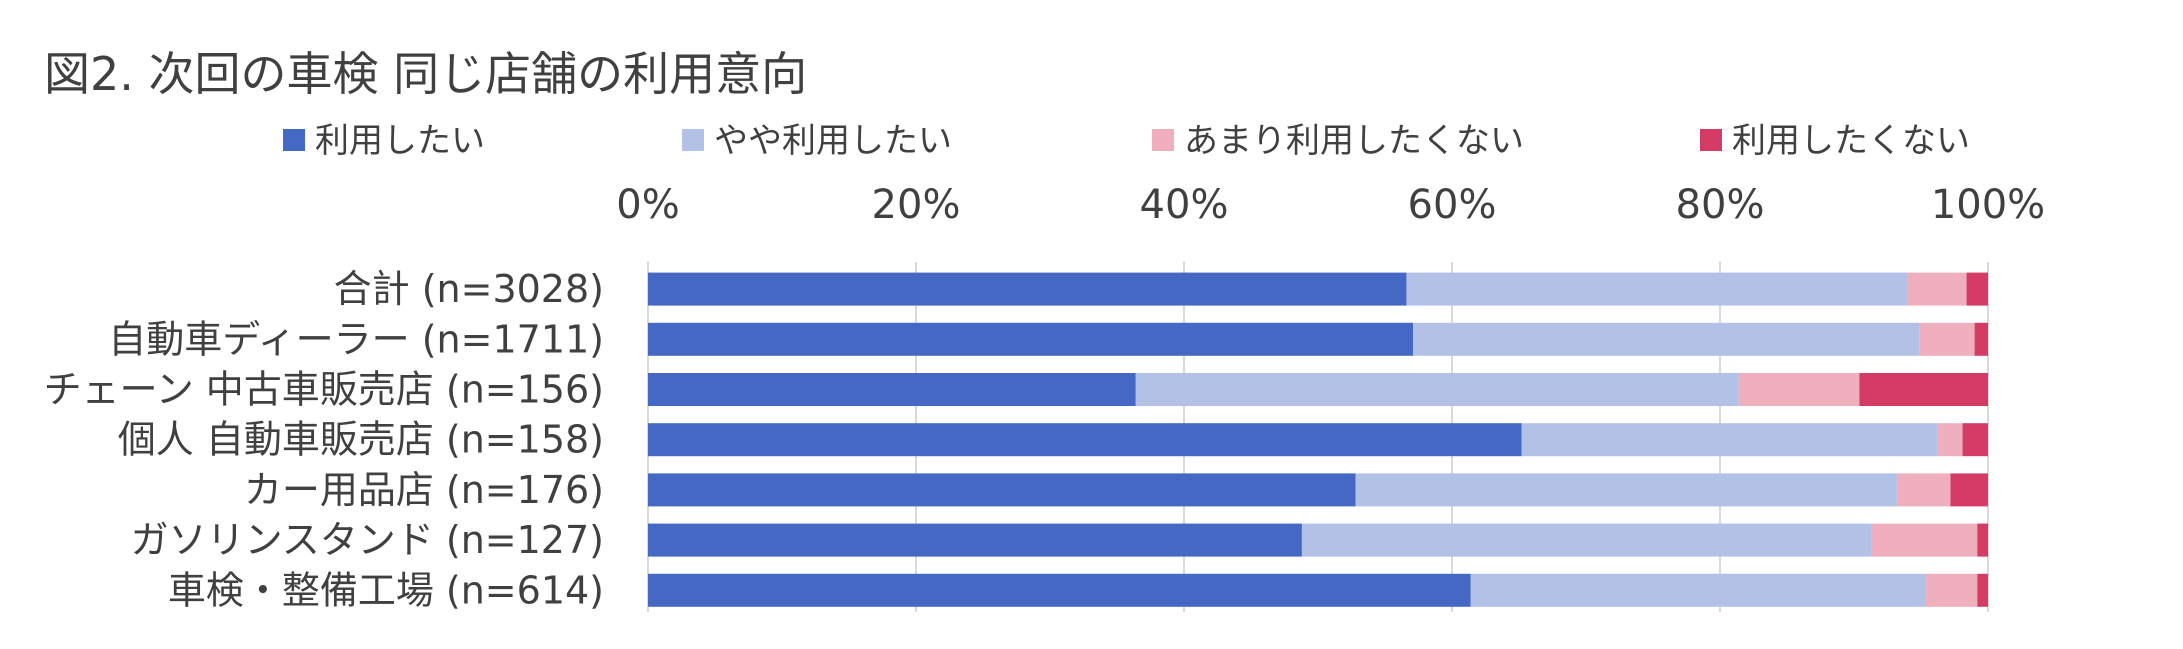  What do you see at coordinates (386, 590) in the screenshot?
I see `category-label-6: 車検・整備工場 (n=614)` at bounding box center [386, 590].